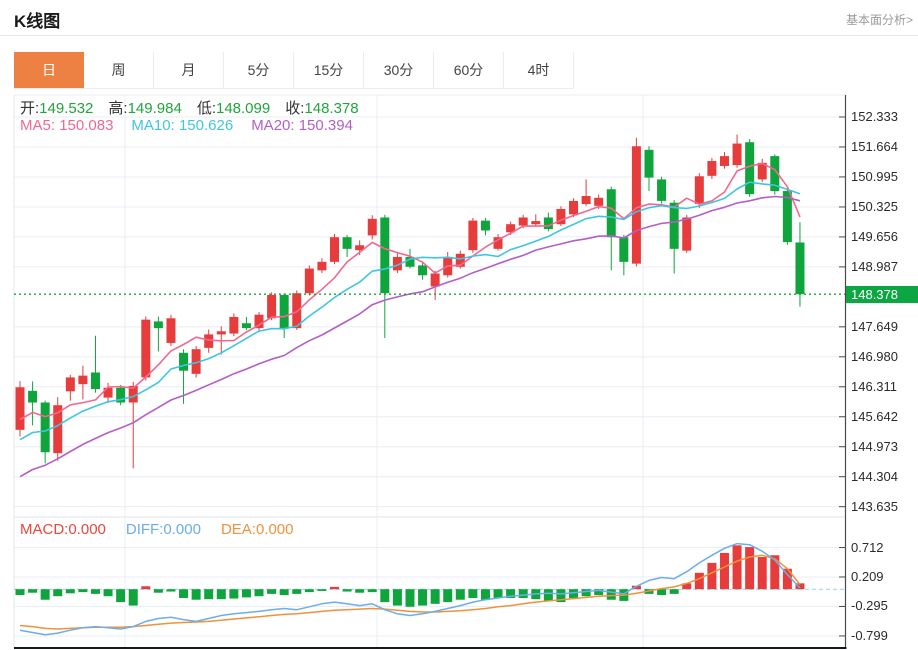 This screenshot has height=650, width=918. Describe the element at coordinates (874, 416) in the screenshot. I see `price-tick-label: 145.642` at that location.